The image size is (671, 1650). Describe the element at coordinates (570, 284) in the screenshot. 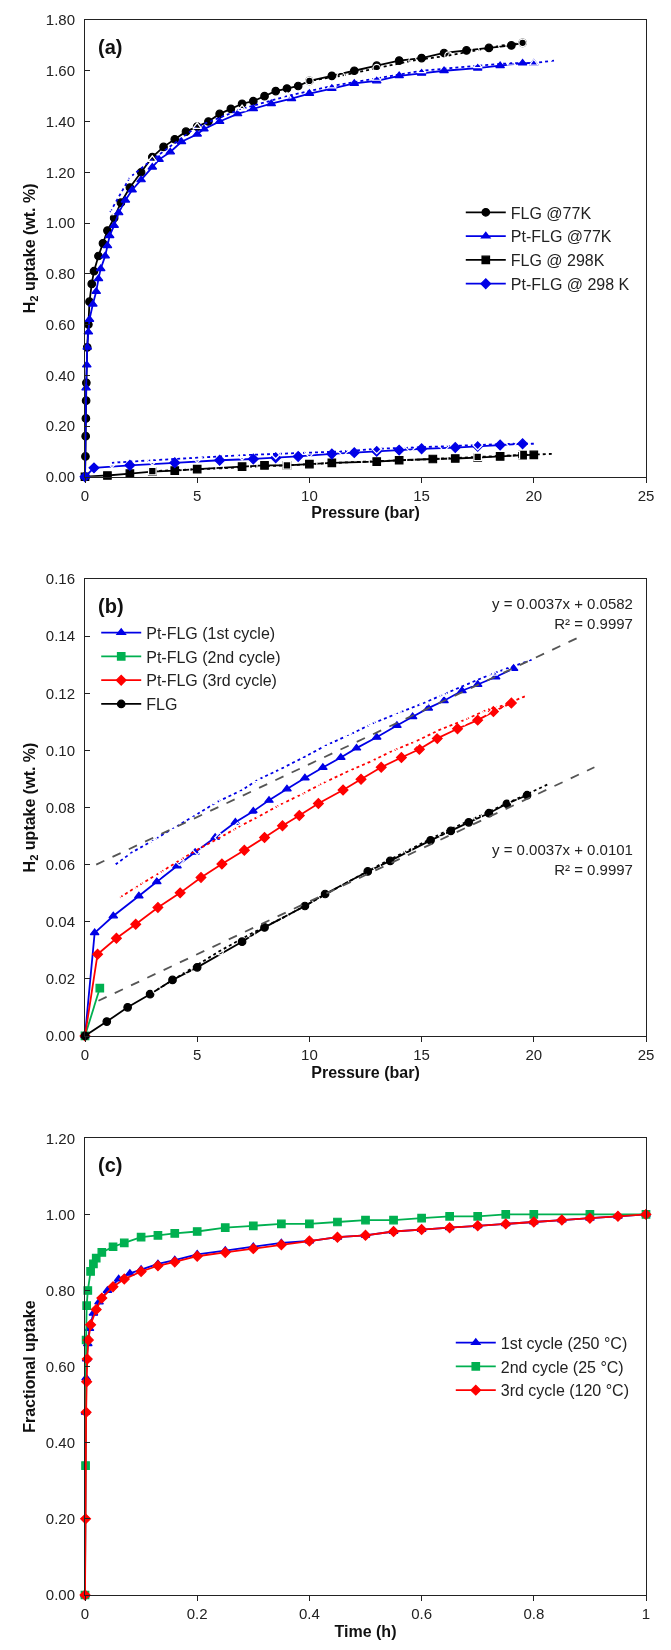

I see `legend-label: Pt-FLG @ 298 K` at that location.